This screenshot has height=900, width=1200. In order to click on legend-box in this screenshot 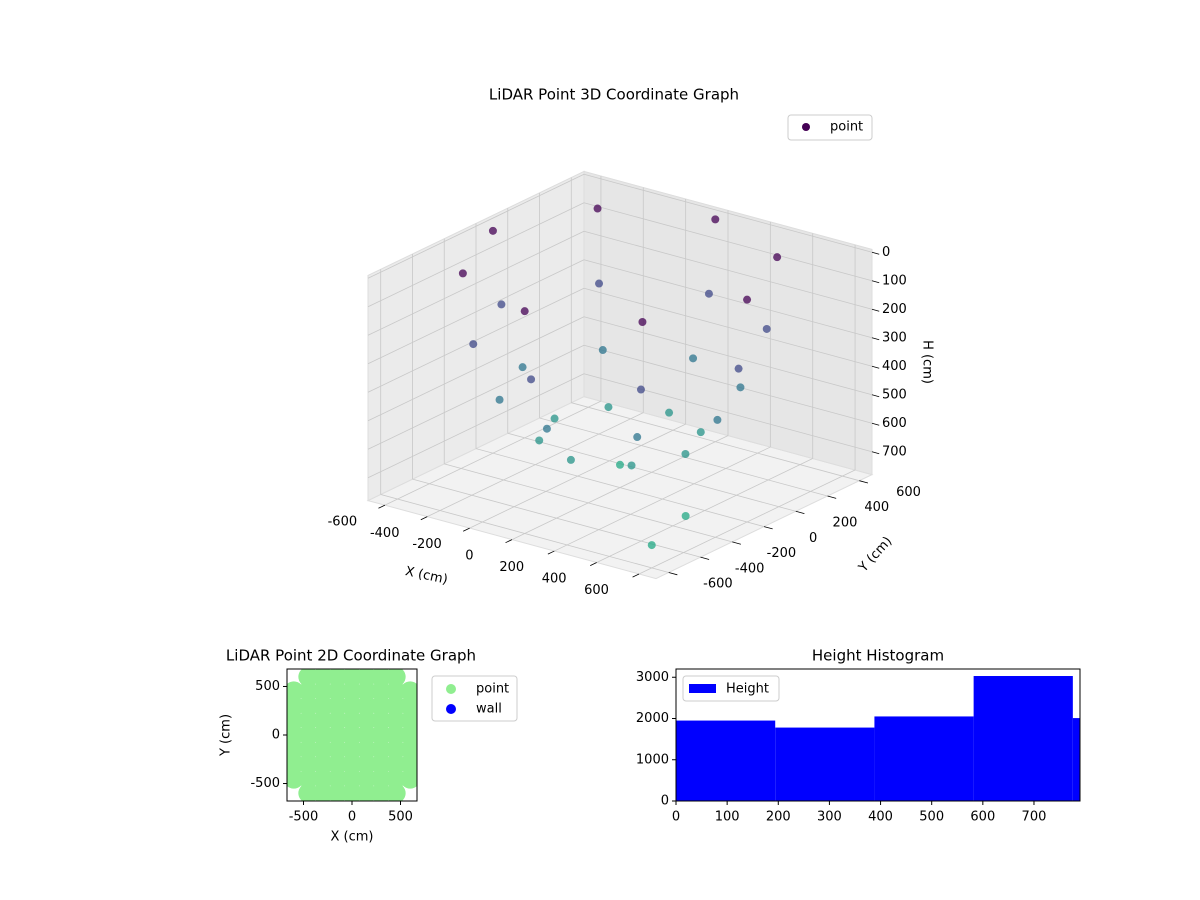, I will do `click(731, 688)`.